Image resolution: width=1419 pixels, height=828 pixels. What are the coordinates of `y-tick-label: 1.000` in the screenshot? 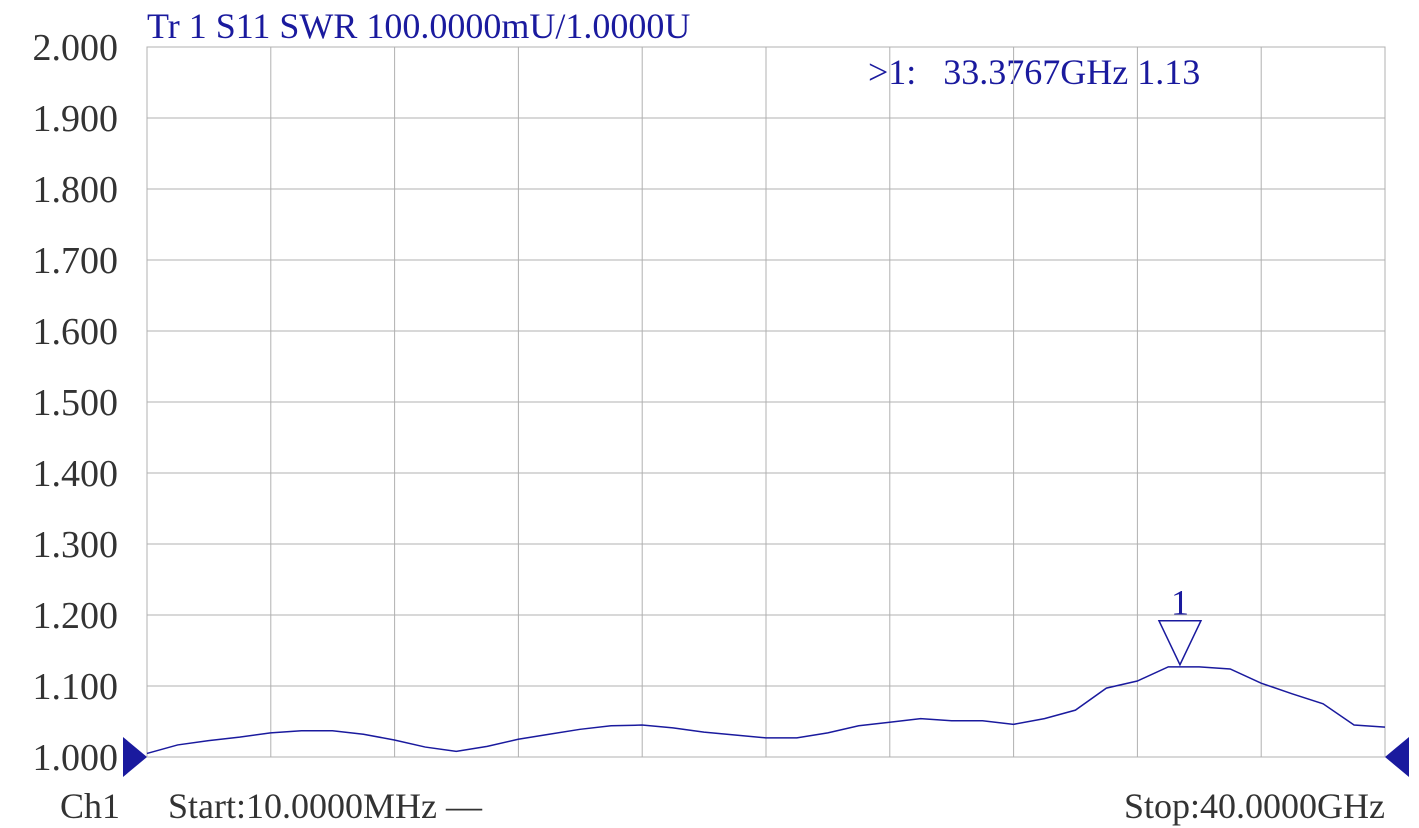 It's located at (76, 758).